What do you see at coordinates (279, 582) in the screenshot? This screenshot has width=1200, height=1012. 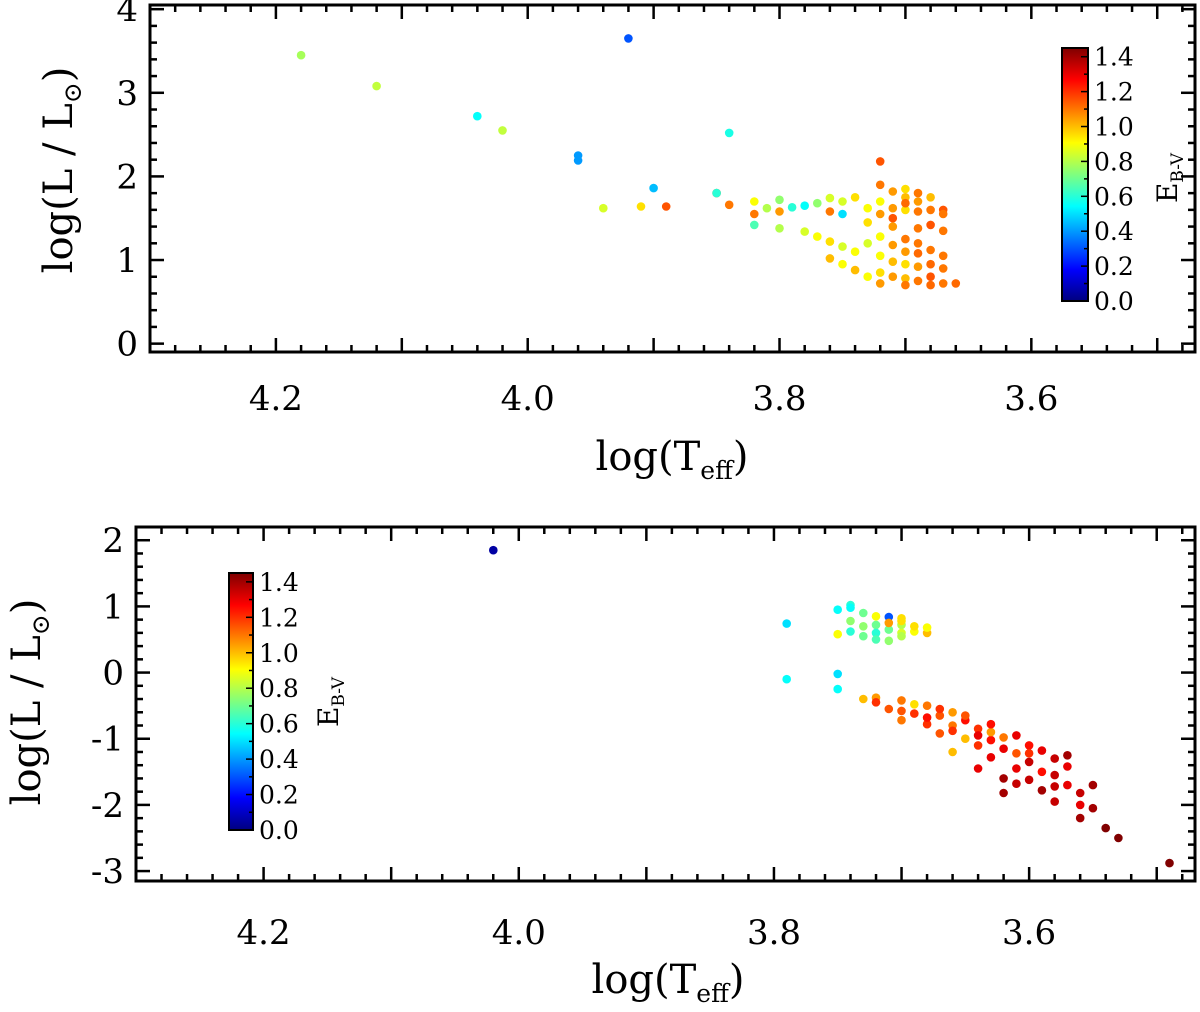 I see `colorbar-tick-label: 1.4` at bounding box center [279, 582].